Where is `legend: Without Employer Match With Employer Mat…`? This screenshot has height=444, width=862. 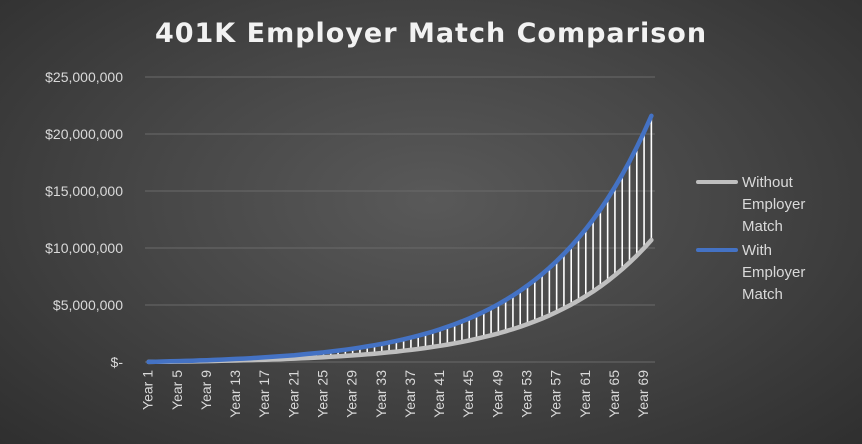 legend: Without Employer Match With Employer Mat… is located at coordinates (766, 240).